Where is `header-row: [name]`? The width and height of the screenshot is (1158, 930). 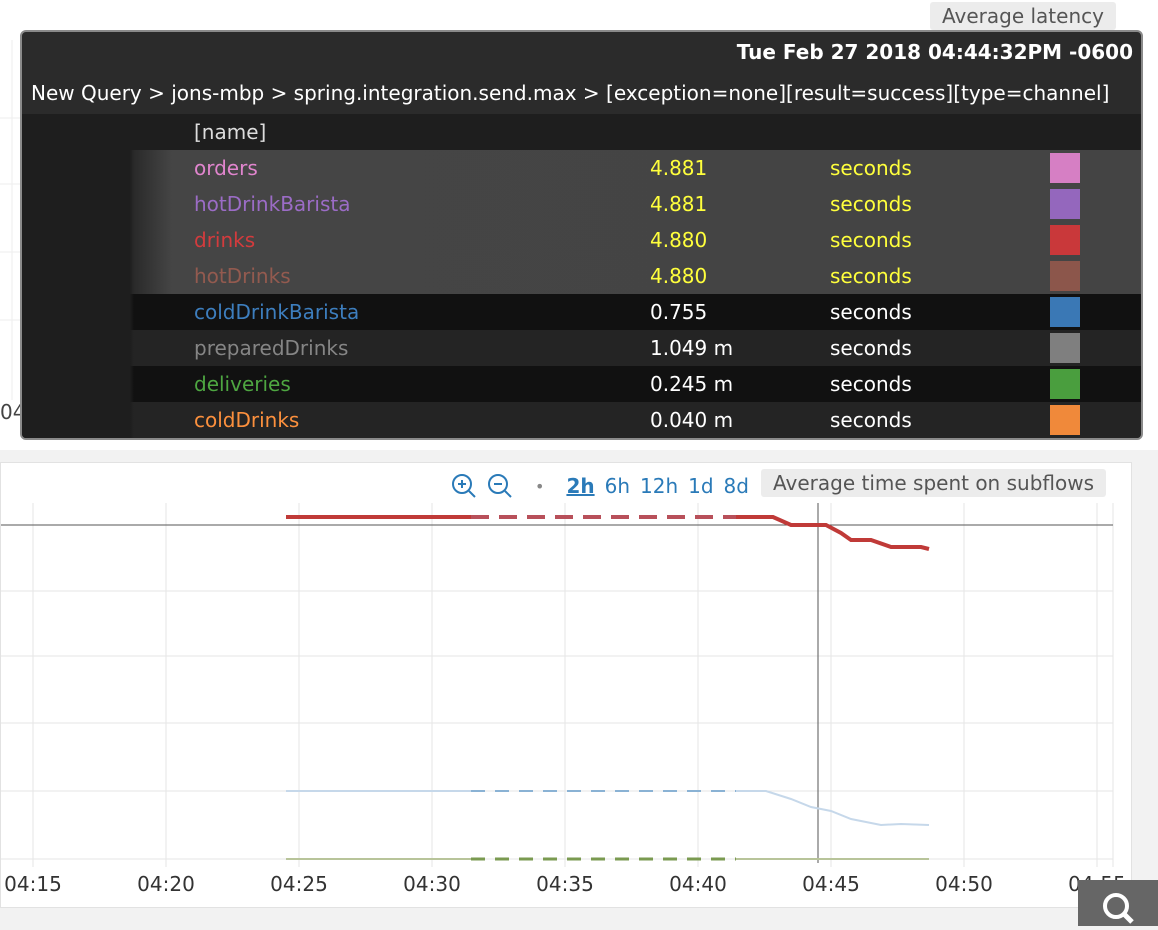 header-row: [name] is located at coordinates (581, 132).